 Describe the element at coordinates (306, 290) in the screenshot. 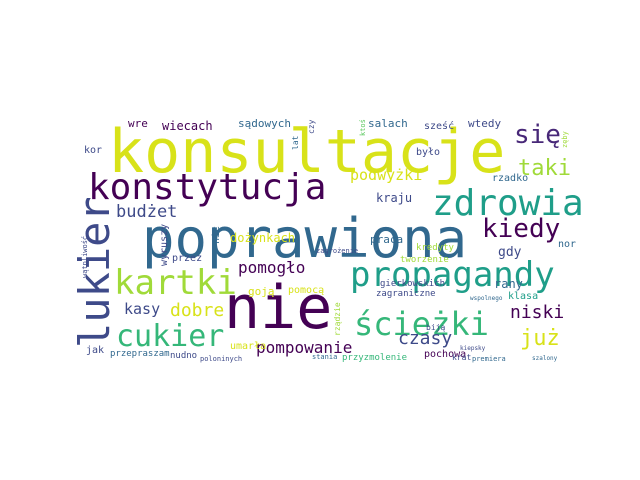

I see `word-pomoca: pomocą` at that location.